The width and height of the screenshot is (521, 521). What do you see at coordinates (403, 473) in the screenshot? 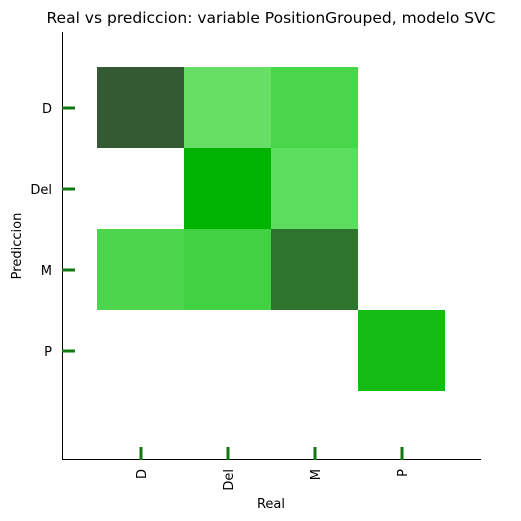
I see `x-tick-label: P` at bounding box center [403, 473].